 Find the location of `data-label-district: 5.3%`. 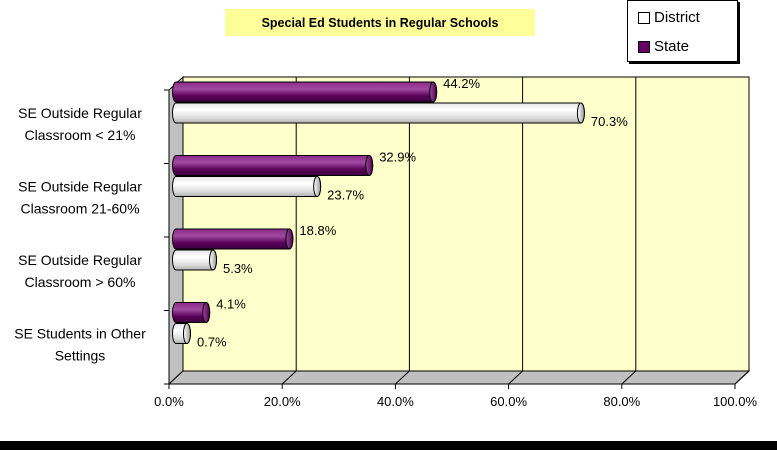

data-label-district: 5.3% is located at coordinates (238, 268).